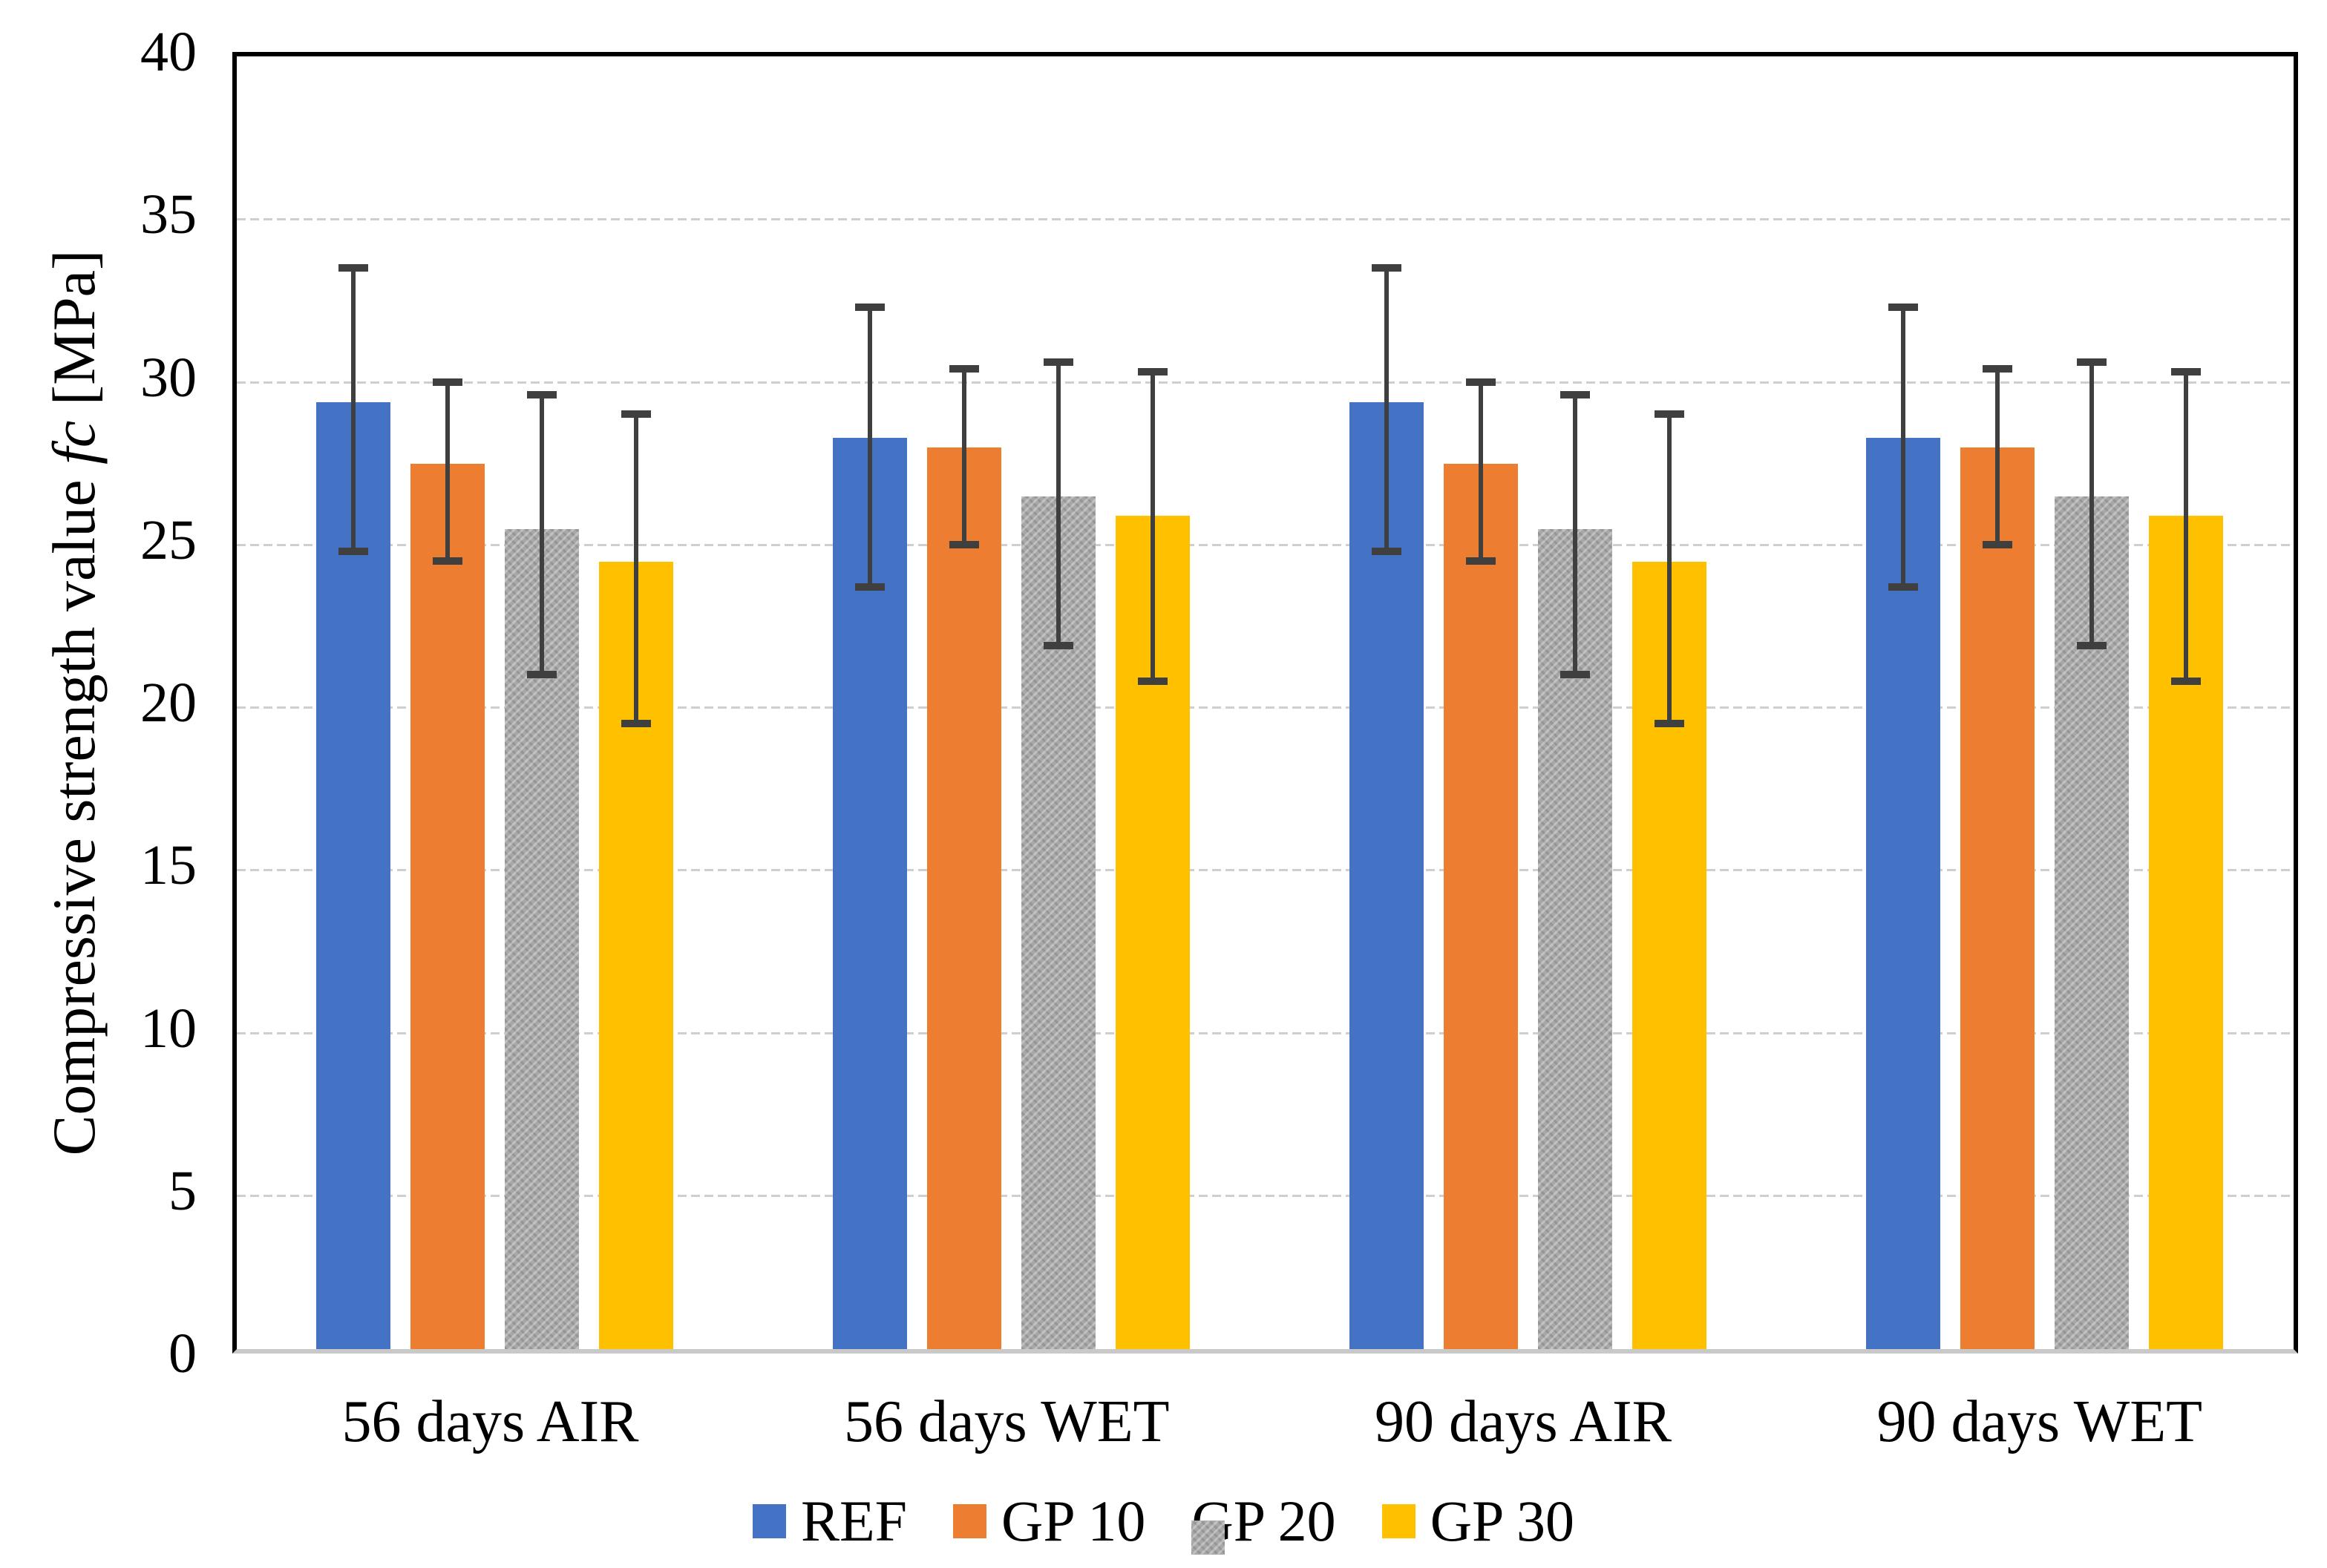 This screenshot has height=1568, width=2327. I want to click on y-tick-label-25: 25, so click(169, 539).